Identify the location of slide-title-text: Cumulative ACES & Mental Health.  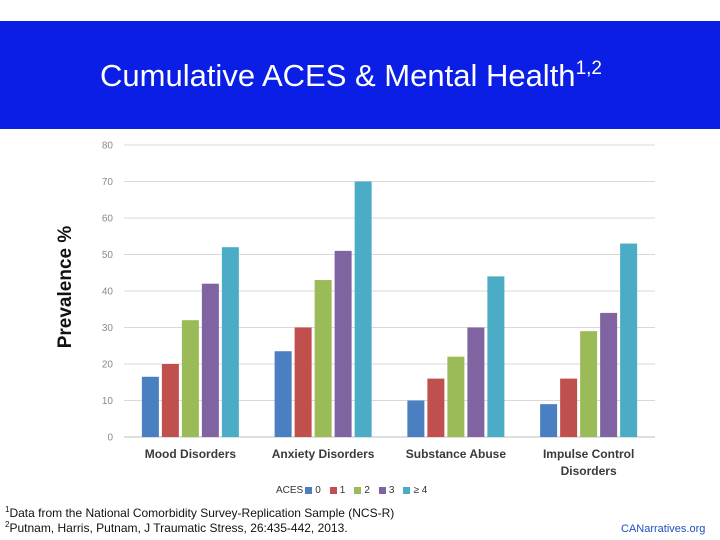
(338, 75).